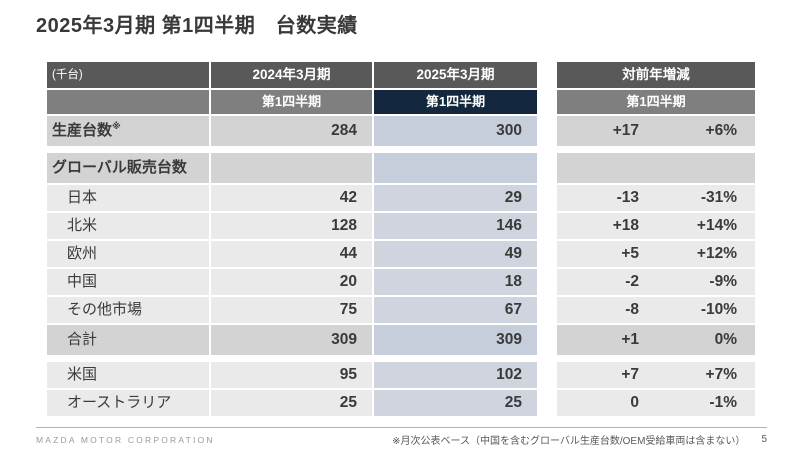  I want to click on table-row-china: 中国 20 18 -2 -9%, so click(402, 282).